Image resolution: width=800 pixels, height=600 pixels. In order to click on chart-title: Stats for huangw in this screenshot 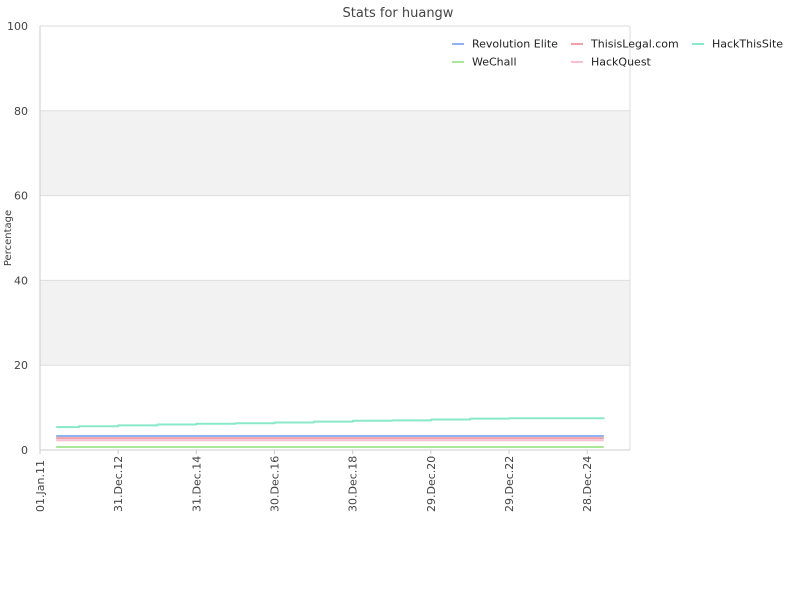, I will do `click(398, 13)`.